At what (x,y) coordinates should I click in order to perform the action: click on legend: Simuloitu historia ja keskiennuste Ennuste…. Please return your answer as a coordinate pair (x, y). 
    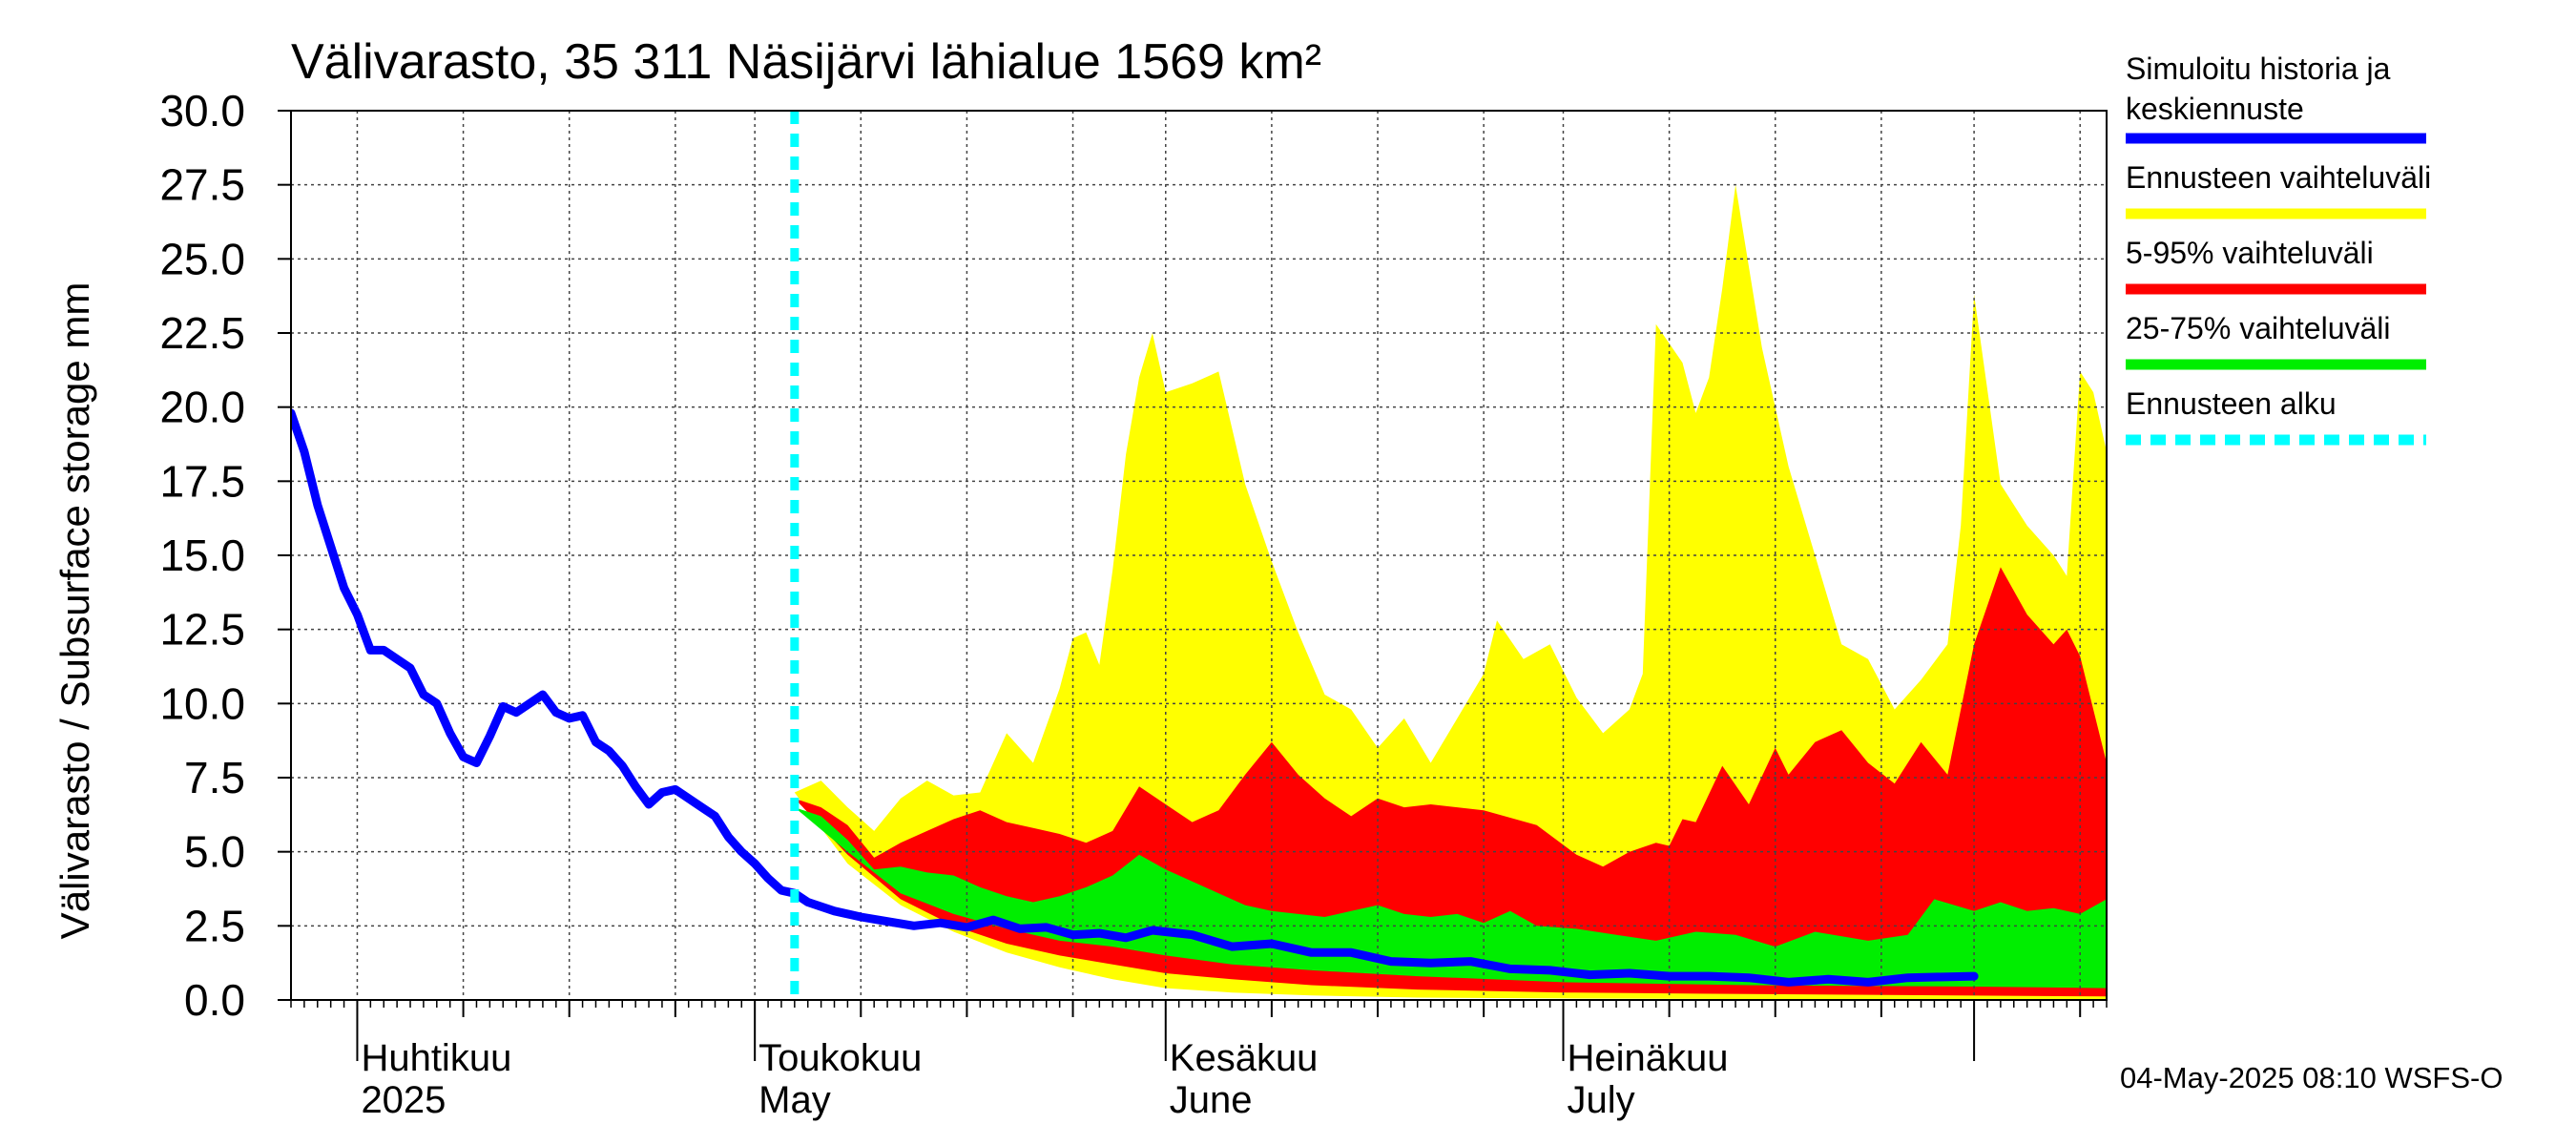
    Looking at the image, I should click on (2278, 249).